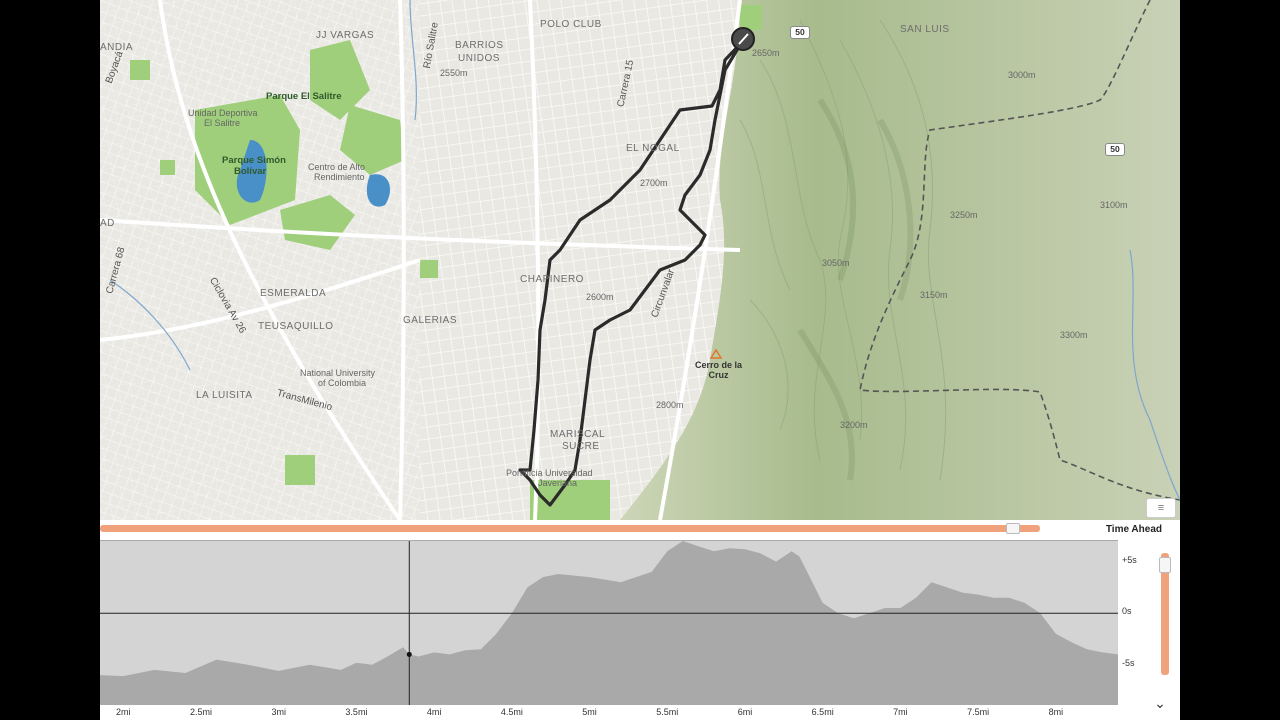 This screenshot has height=720, width=1280. Describe the element at coordinates (511, 712) in the screenshot. I see `x-tick-label: 4.5mi` at that location.